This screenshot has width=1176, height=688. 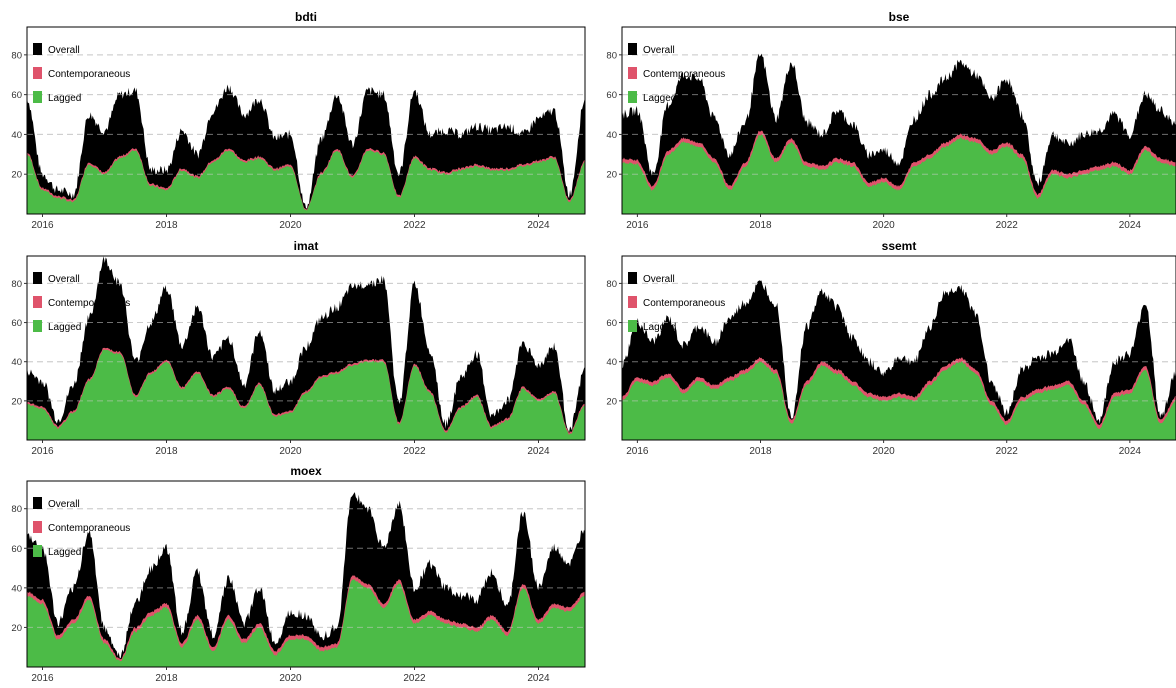 What do you see at coordinates (899, 17) in the screenshot?
I see `panel-title: bse` at bounding box center [899, 17].